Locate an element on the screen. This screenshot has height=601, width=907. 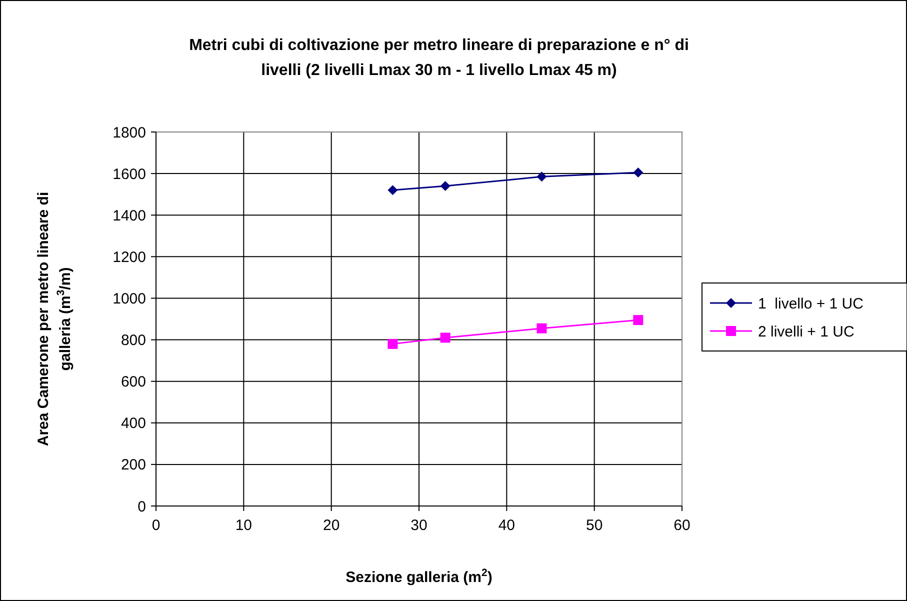
y-tick-label: 1400 is located at coordinates (129, 215).